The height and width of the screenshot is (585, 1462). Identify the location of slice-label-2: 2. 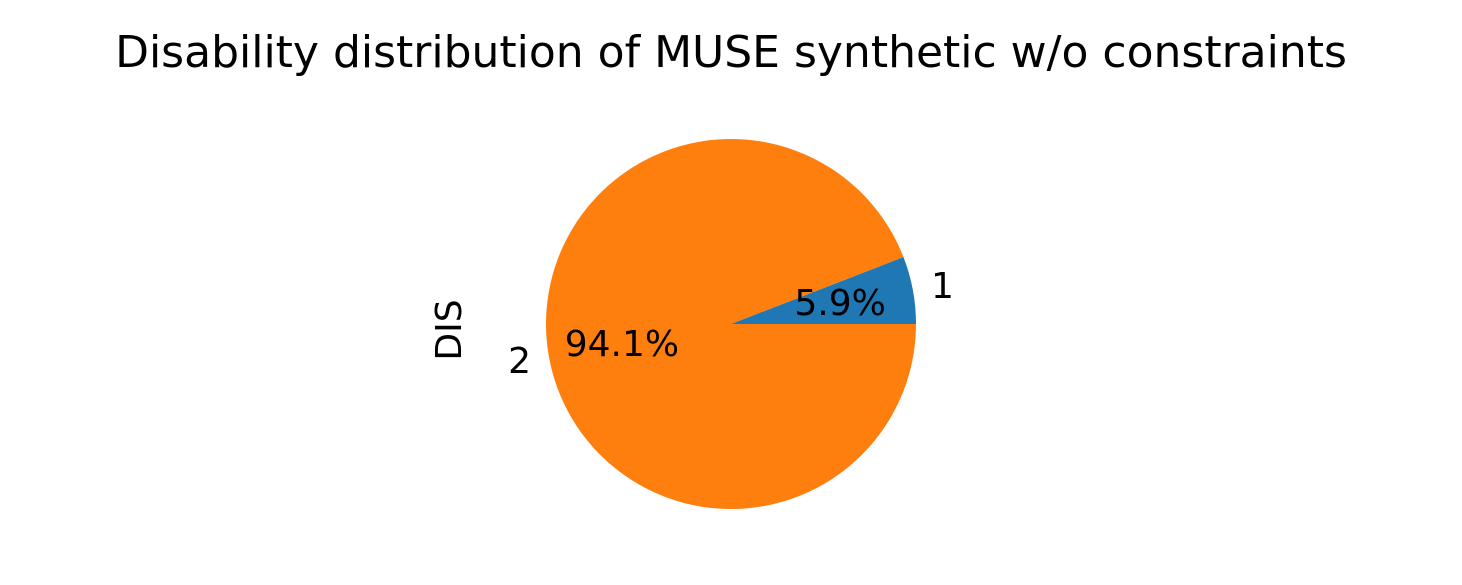
(519, 361).